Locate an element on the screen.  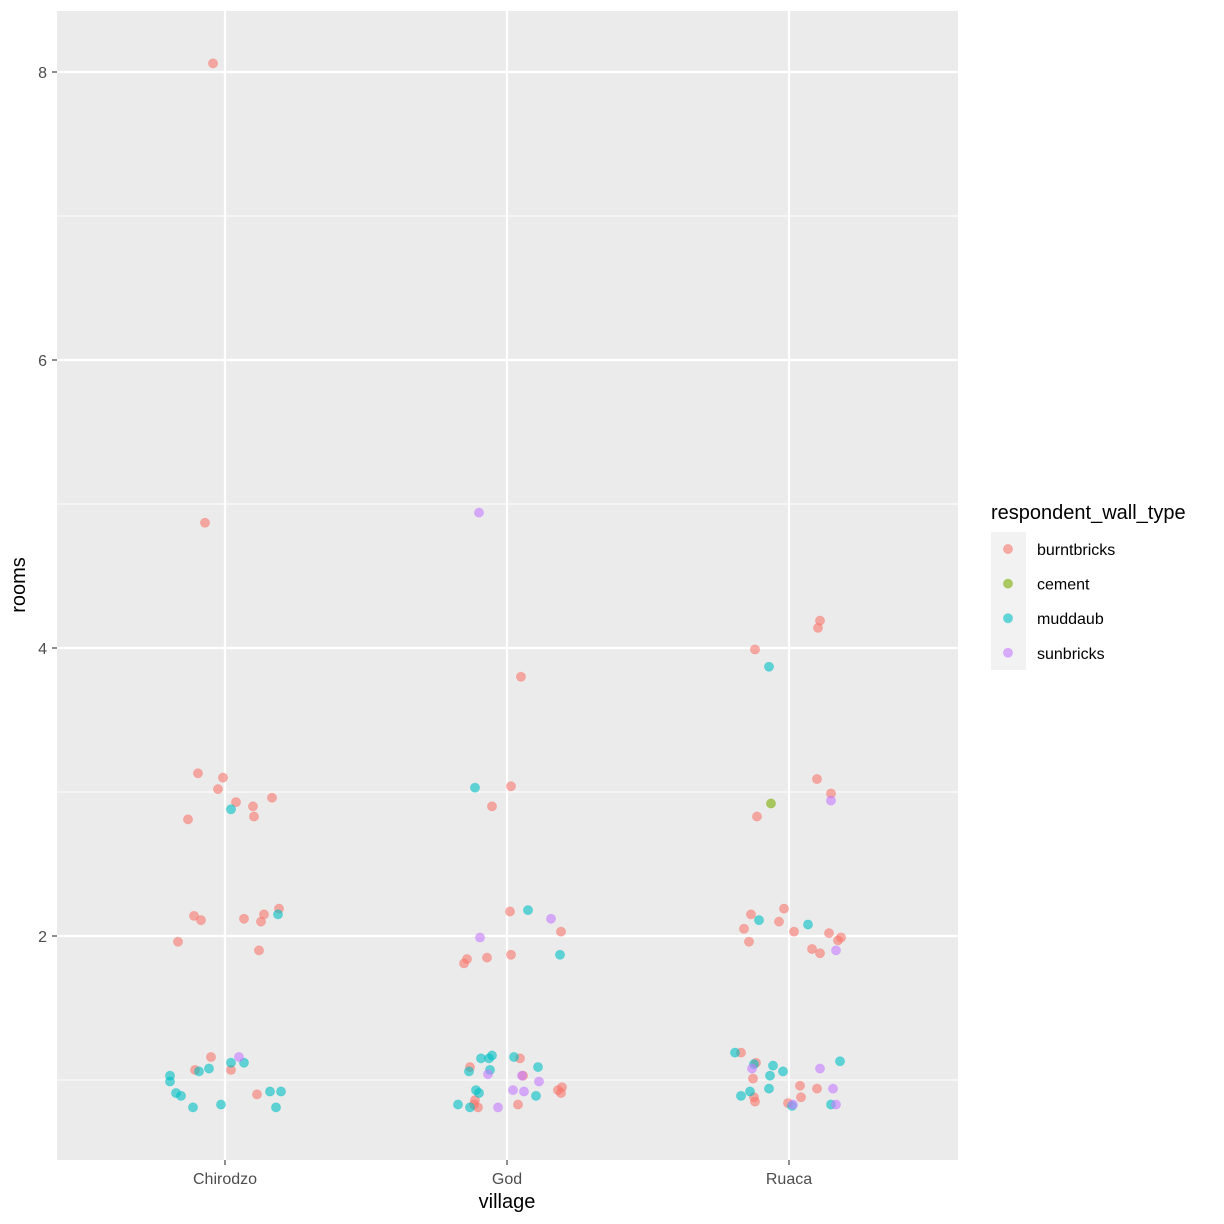
legend-label-burntbricks: burntbricks is located at coordinates (1076, 550).